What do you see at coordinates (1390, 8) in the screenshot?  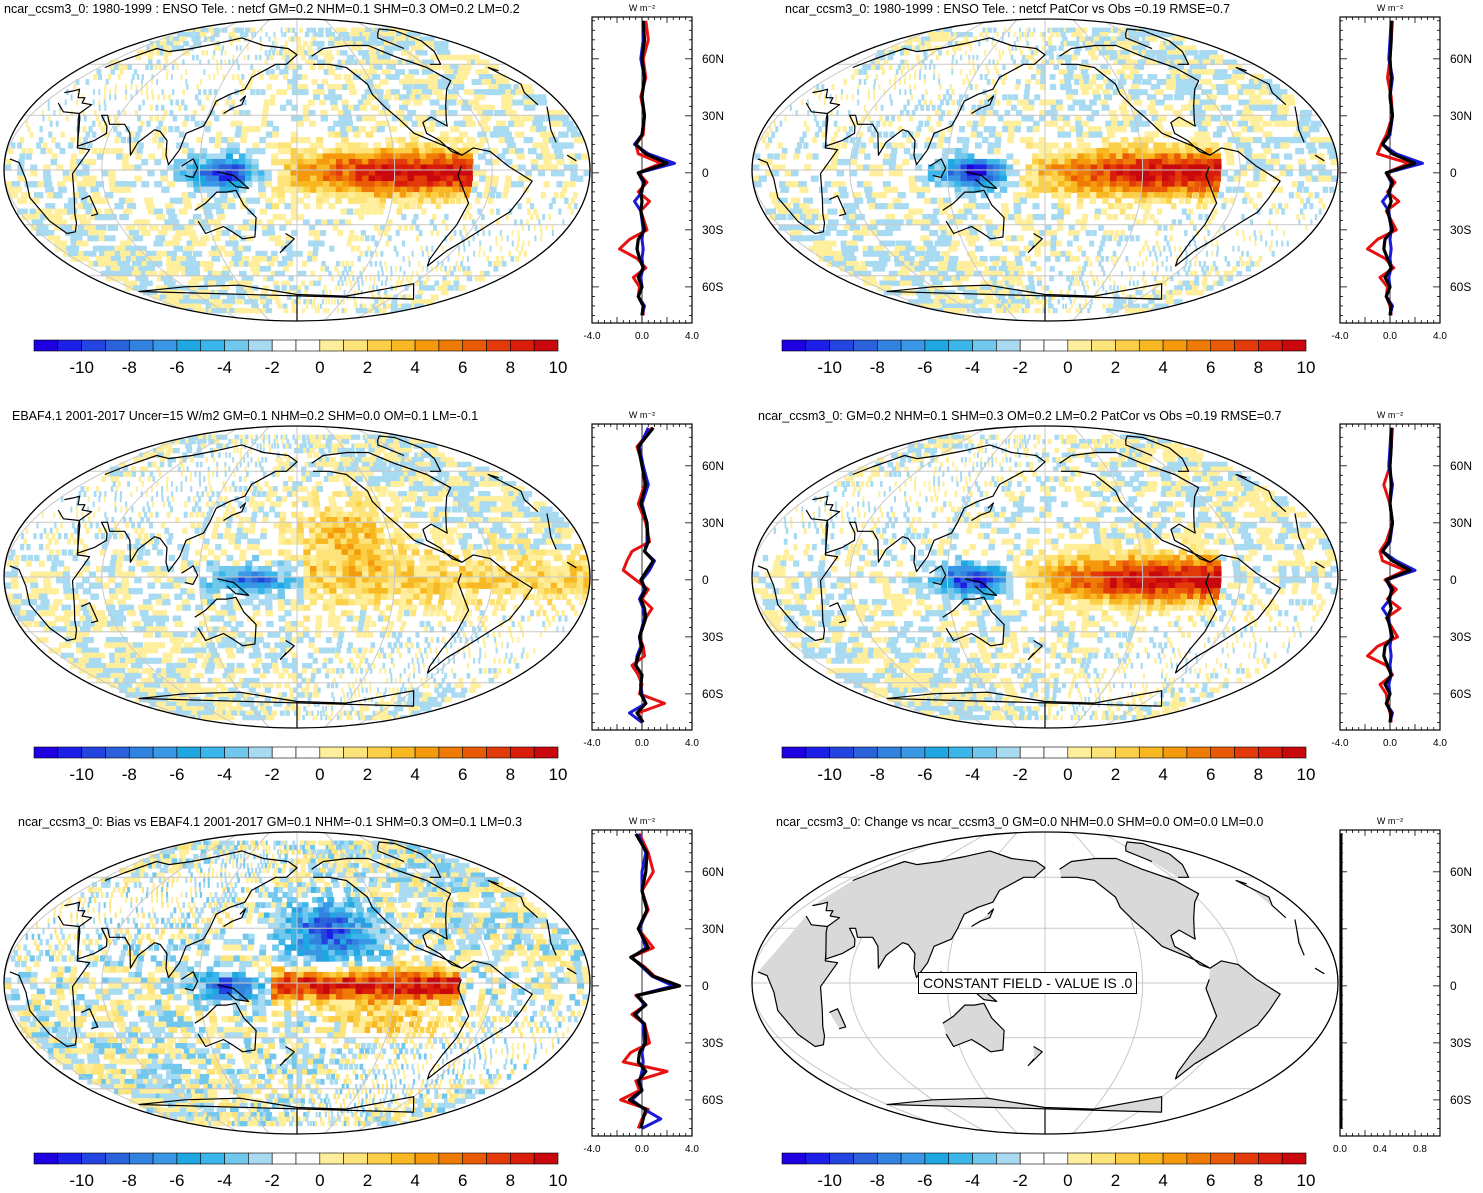 I see `panel2-zonal-units: W m⁻²` at bounding box center [1390, 8].